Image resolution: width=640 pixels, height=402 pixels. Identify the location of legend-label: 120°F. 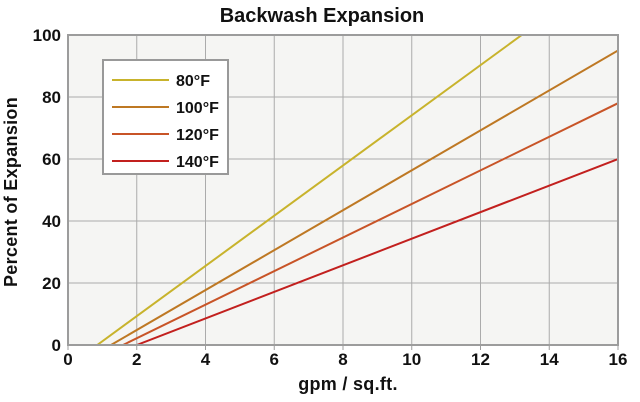
(197, 135).